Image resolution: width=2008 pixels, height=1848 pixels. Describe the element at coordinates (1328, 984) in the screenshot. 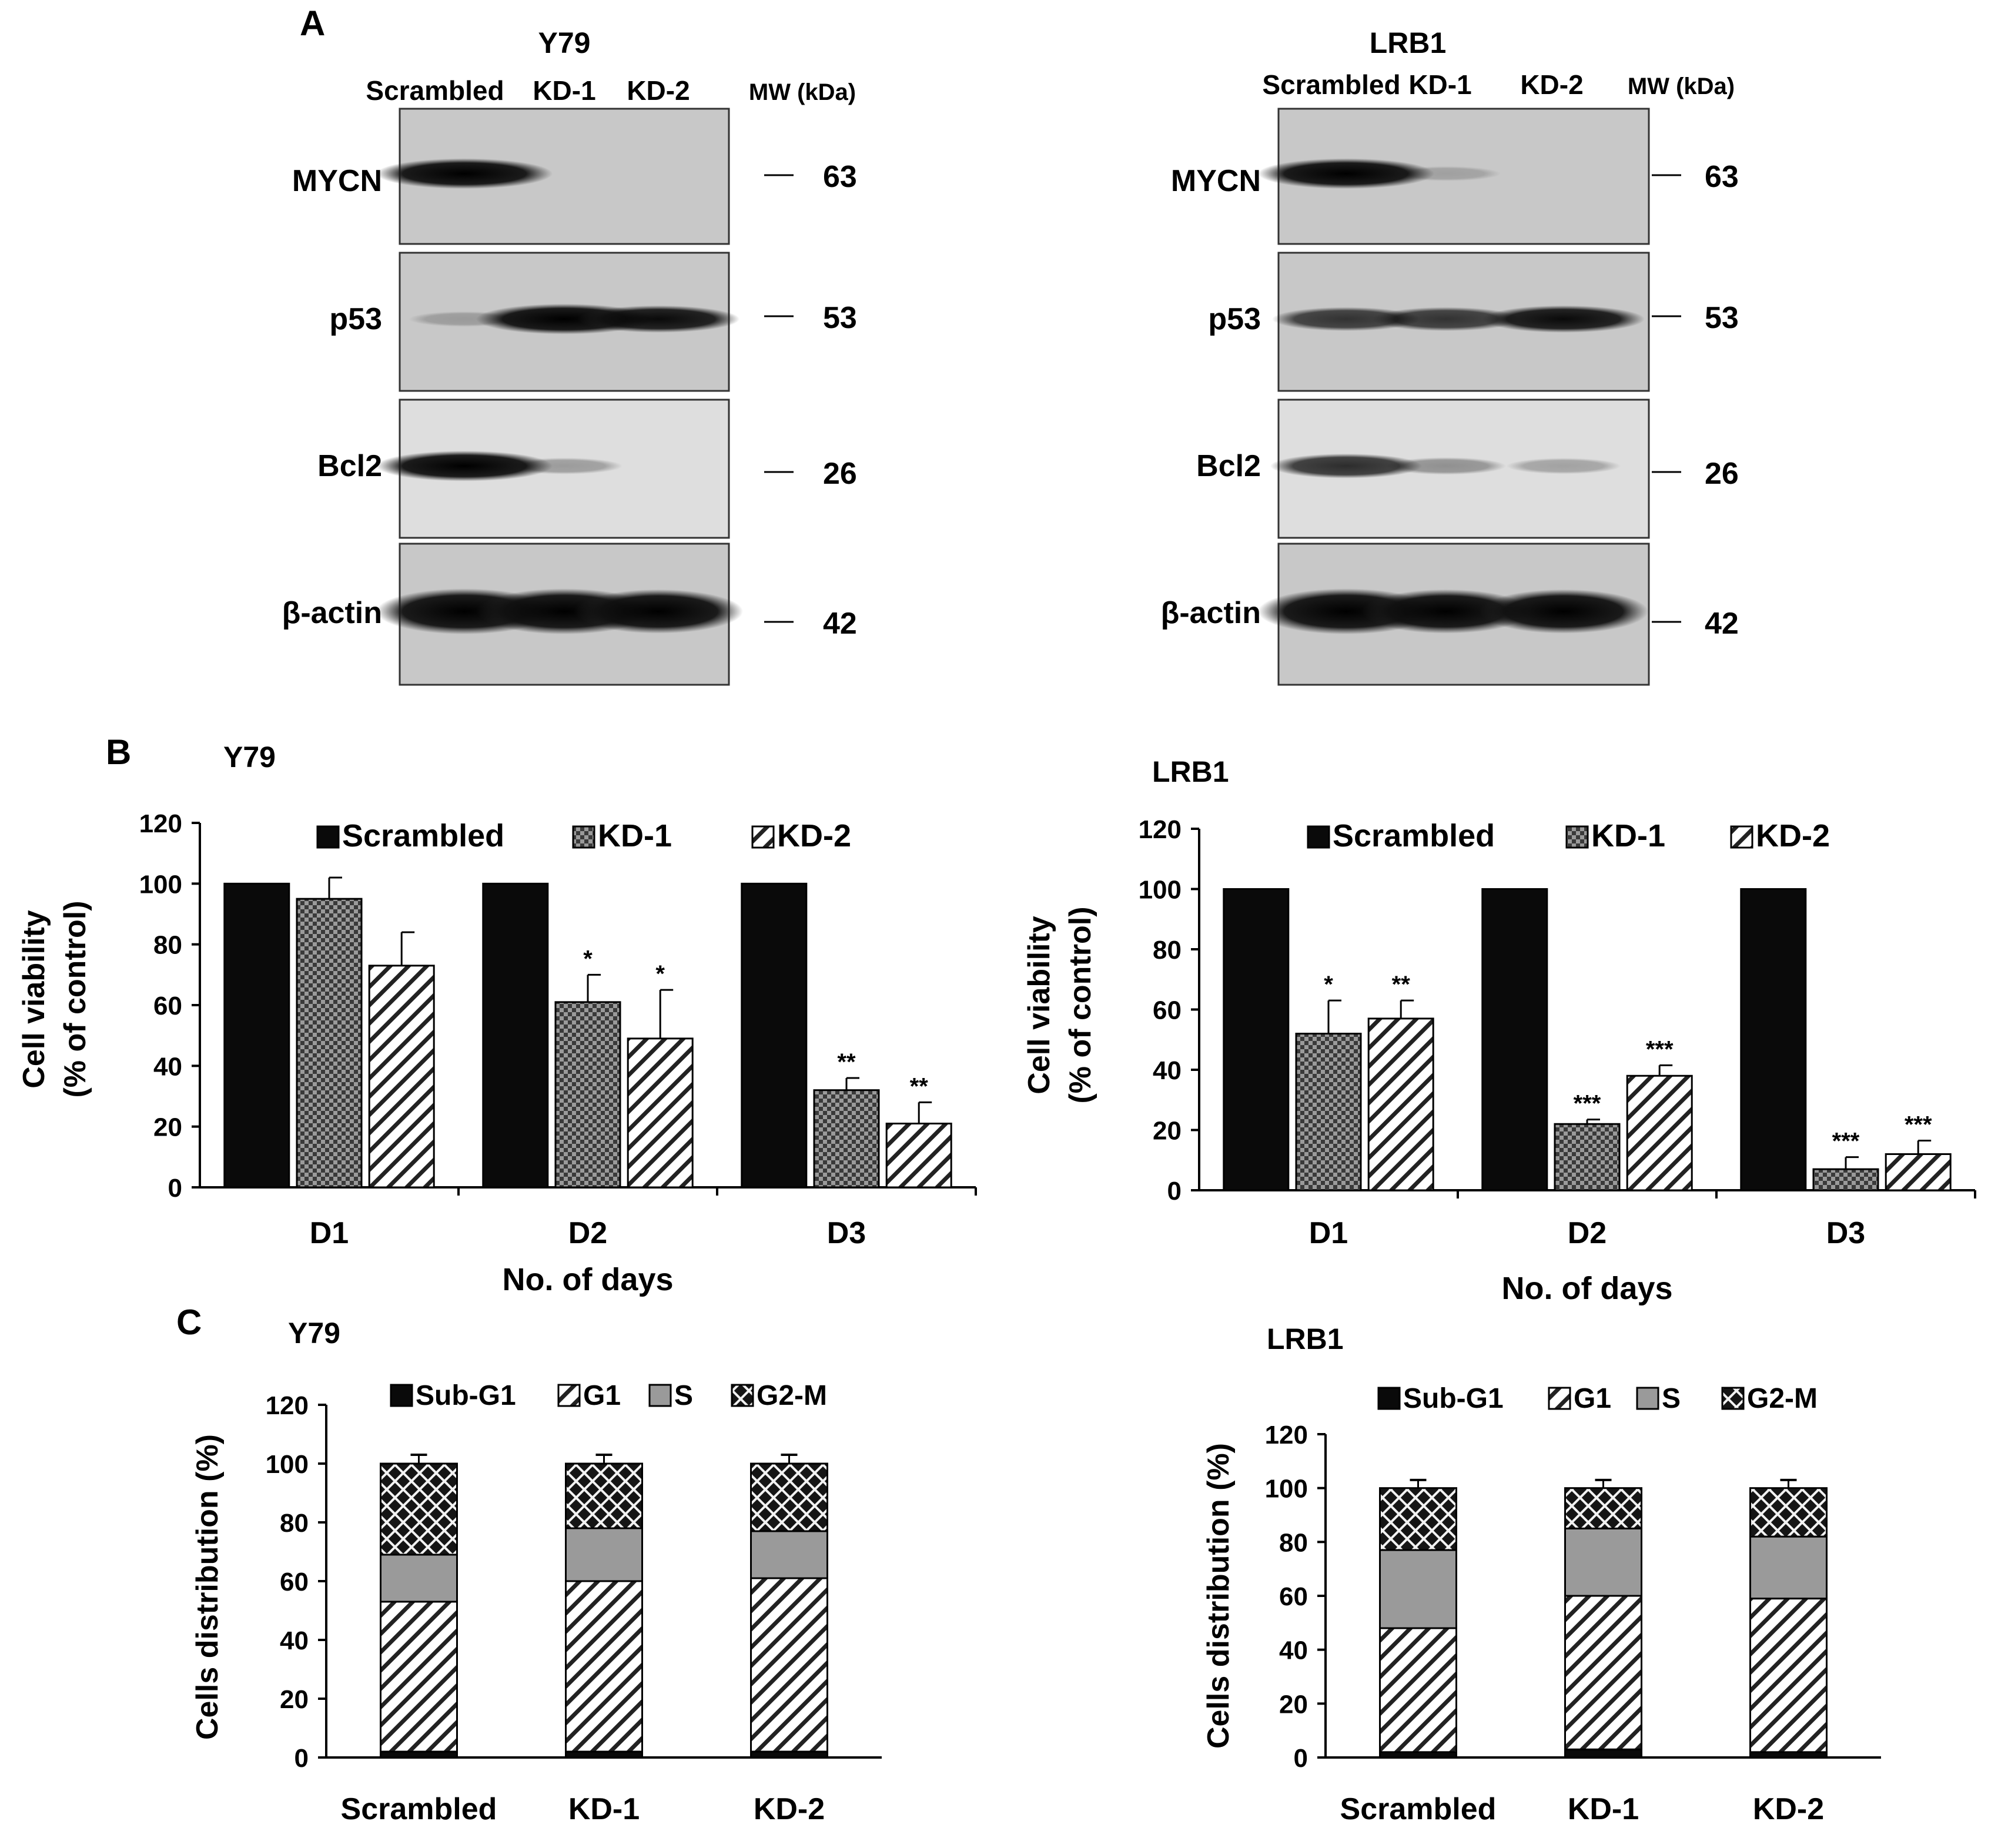

I see `significance-label: *` at that location.